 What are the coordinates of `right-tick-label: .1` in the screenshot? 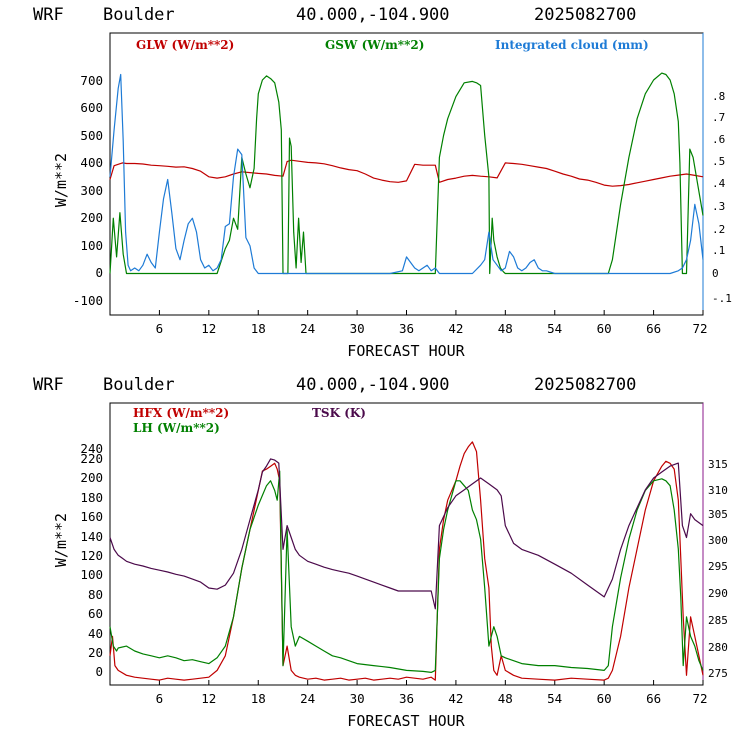 It's located at (718, 250).